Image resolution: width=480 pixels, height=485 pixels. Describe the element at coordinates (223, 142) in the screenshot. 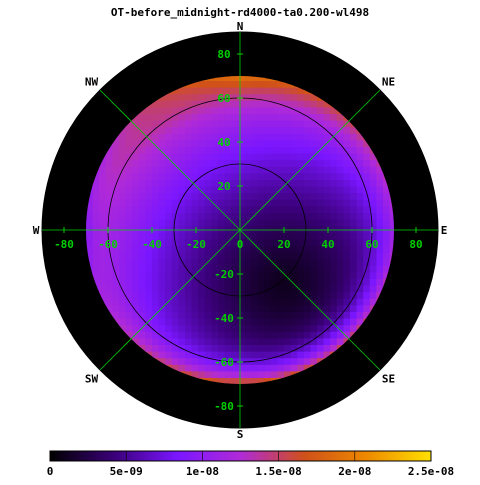

I see `y-tick-label: 40` at that location.